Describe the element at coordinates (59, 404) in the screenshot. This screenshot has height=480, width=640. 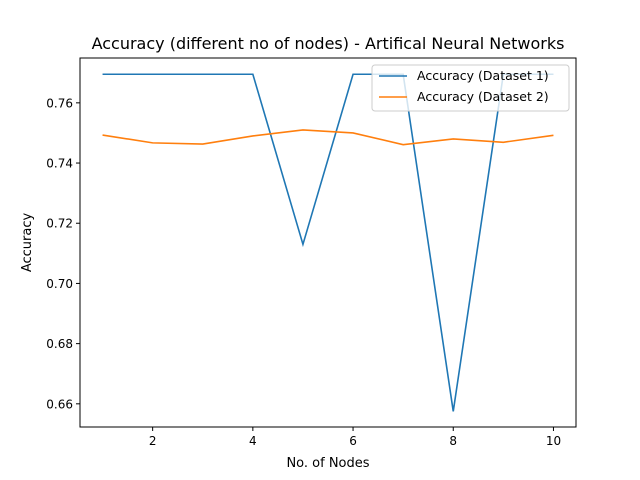
I see `y-tick-label: 0.66` at that location.